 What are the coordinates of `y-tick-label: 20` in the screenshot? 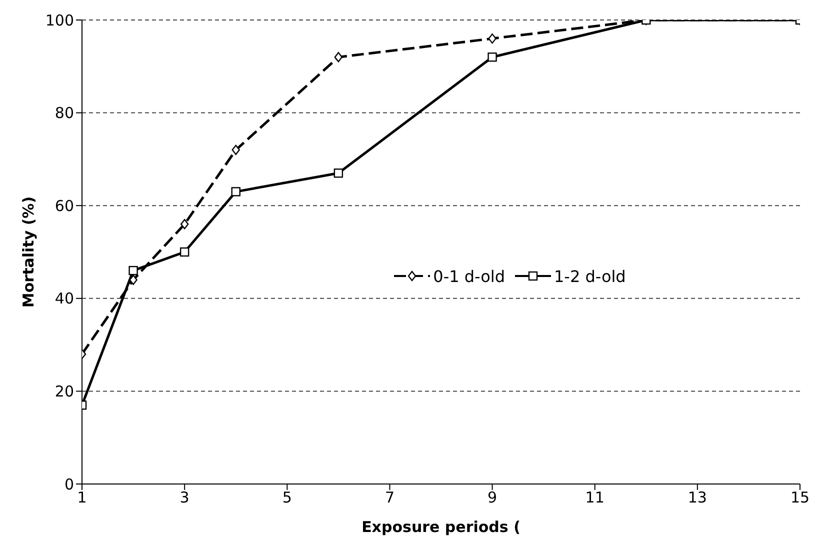 It's located at (64, 391).